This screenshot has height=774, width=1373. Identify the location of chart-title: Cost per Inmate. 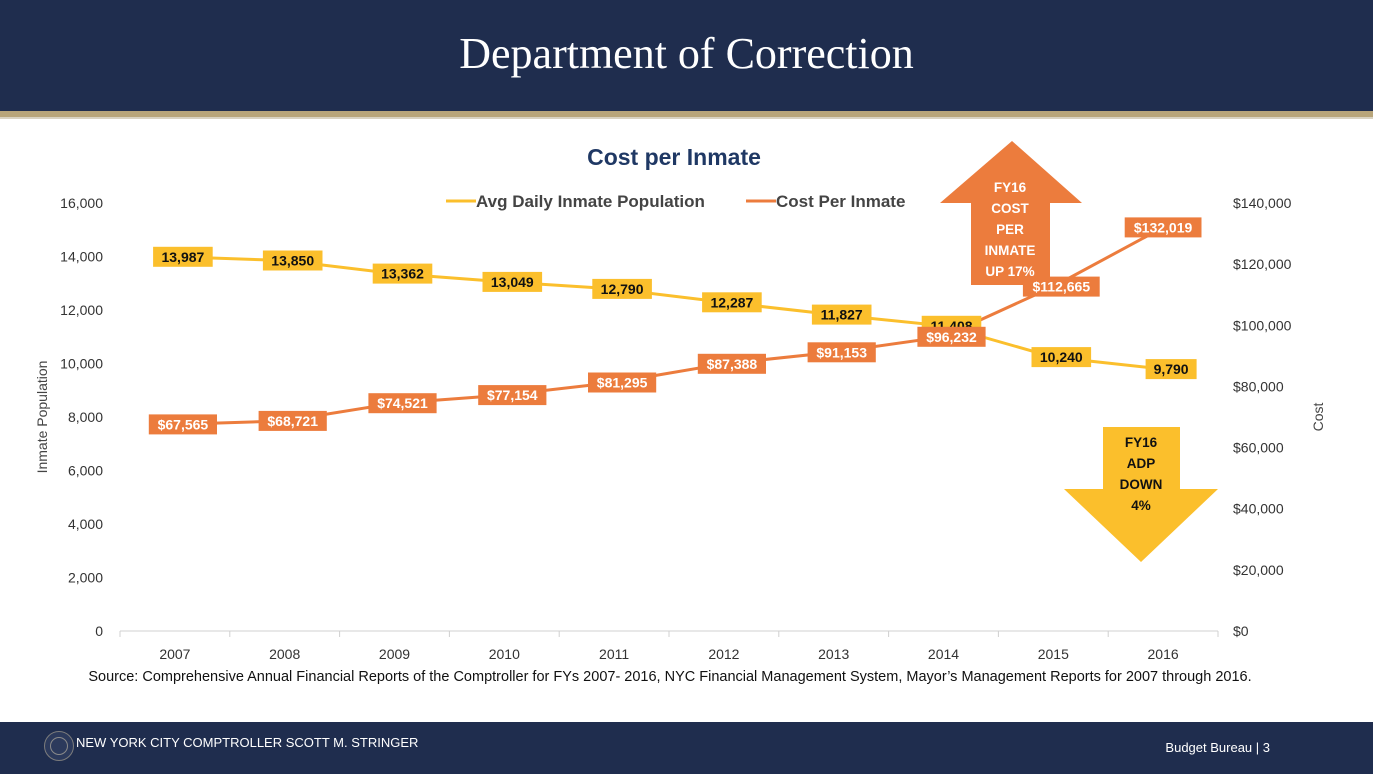
(674, 157).